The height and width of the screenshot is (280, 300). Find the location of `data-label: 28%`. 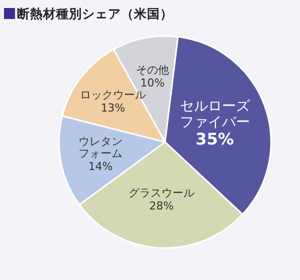

data-label: 28% is located at coordinates (161, 206).